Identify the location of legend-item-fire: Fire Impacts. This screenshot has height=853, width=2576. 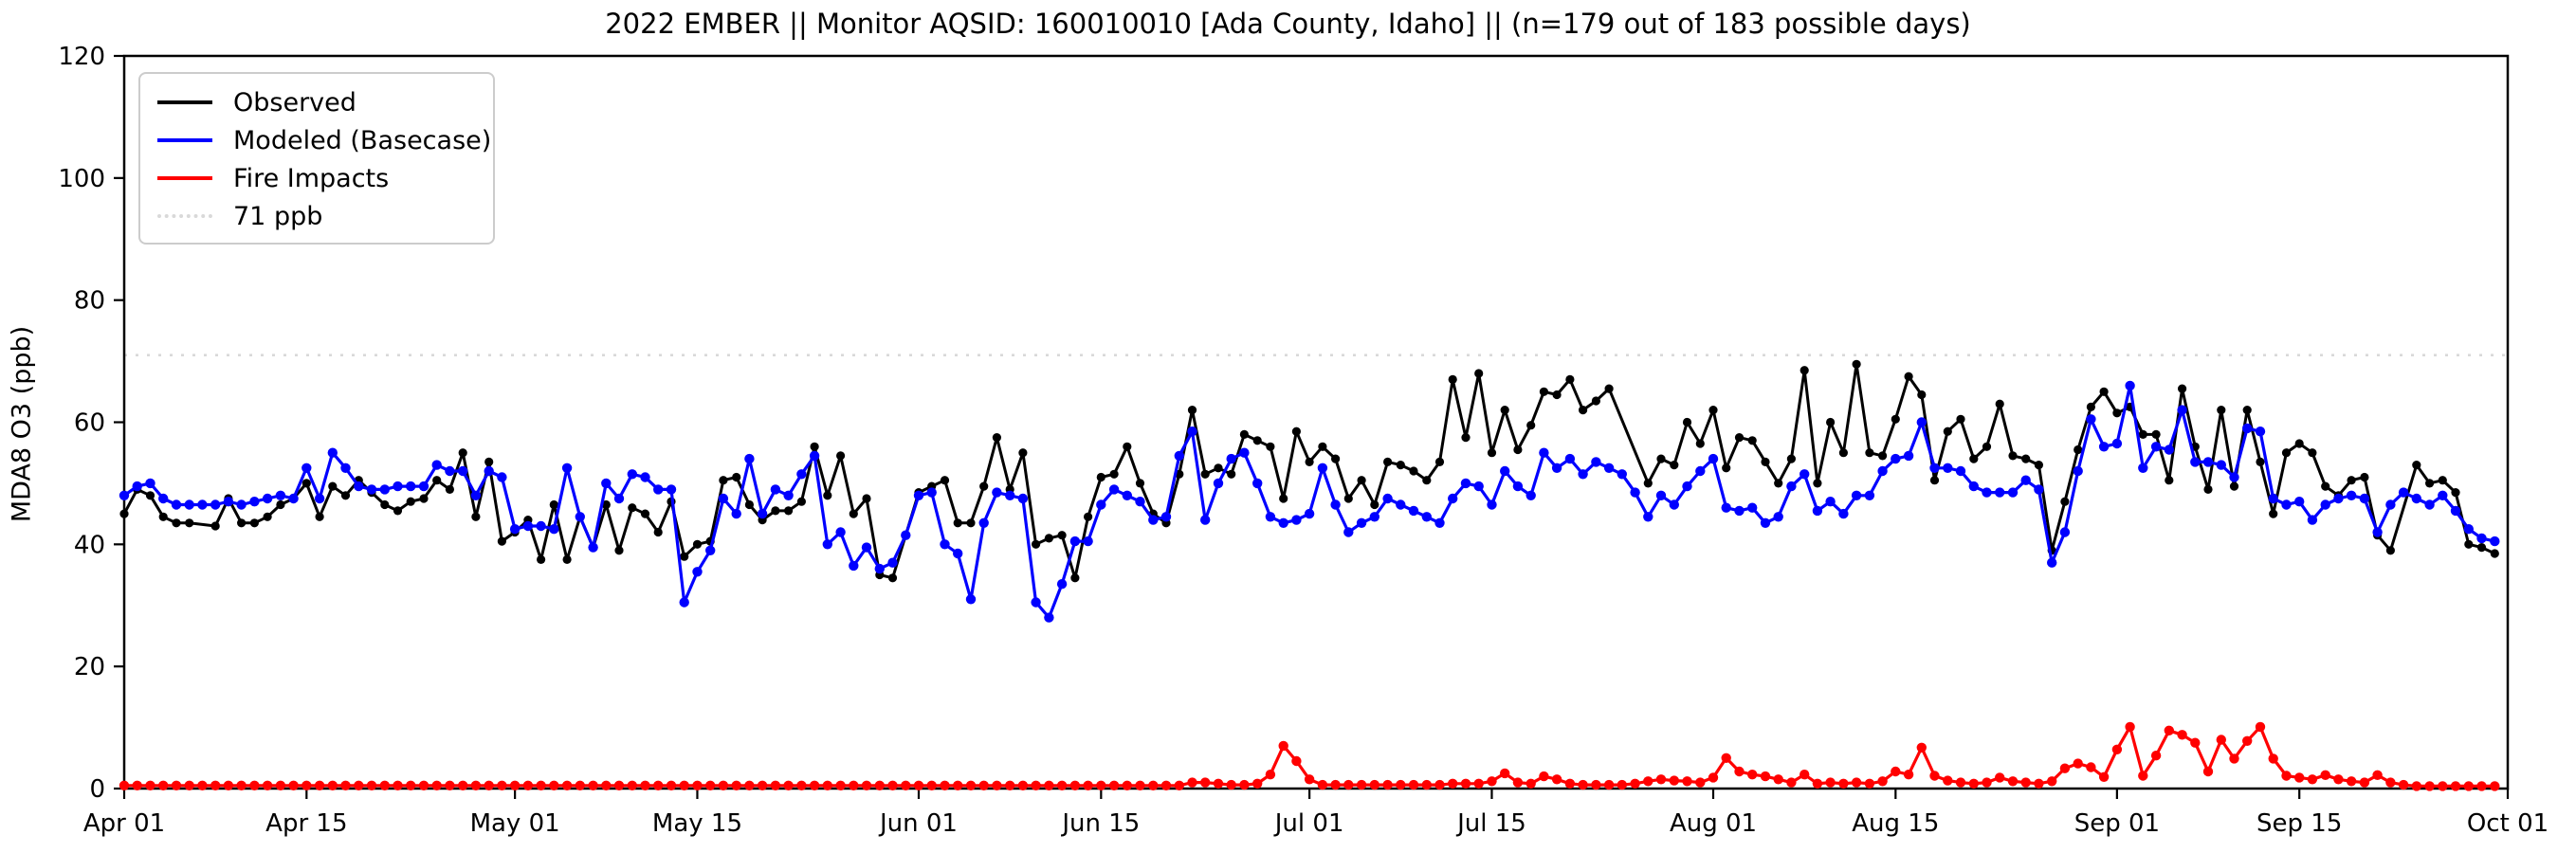
(316, 178).